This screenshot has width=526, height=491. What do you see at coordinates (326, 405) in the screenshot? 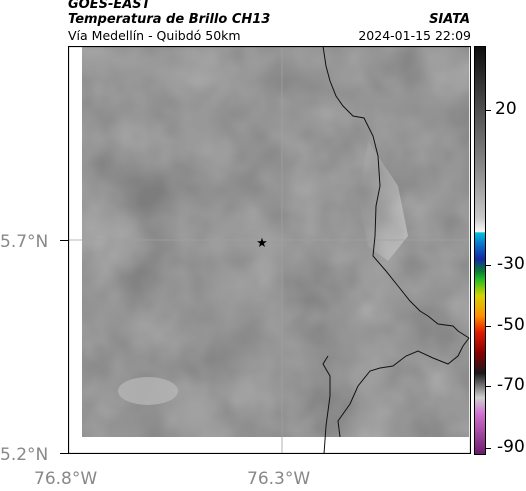
I see `municipal-boundary` at bounding box center [326, 405].